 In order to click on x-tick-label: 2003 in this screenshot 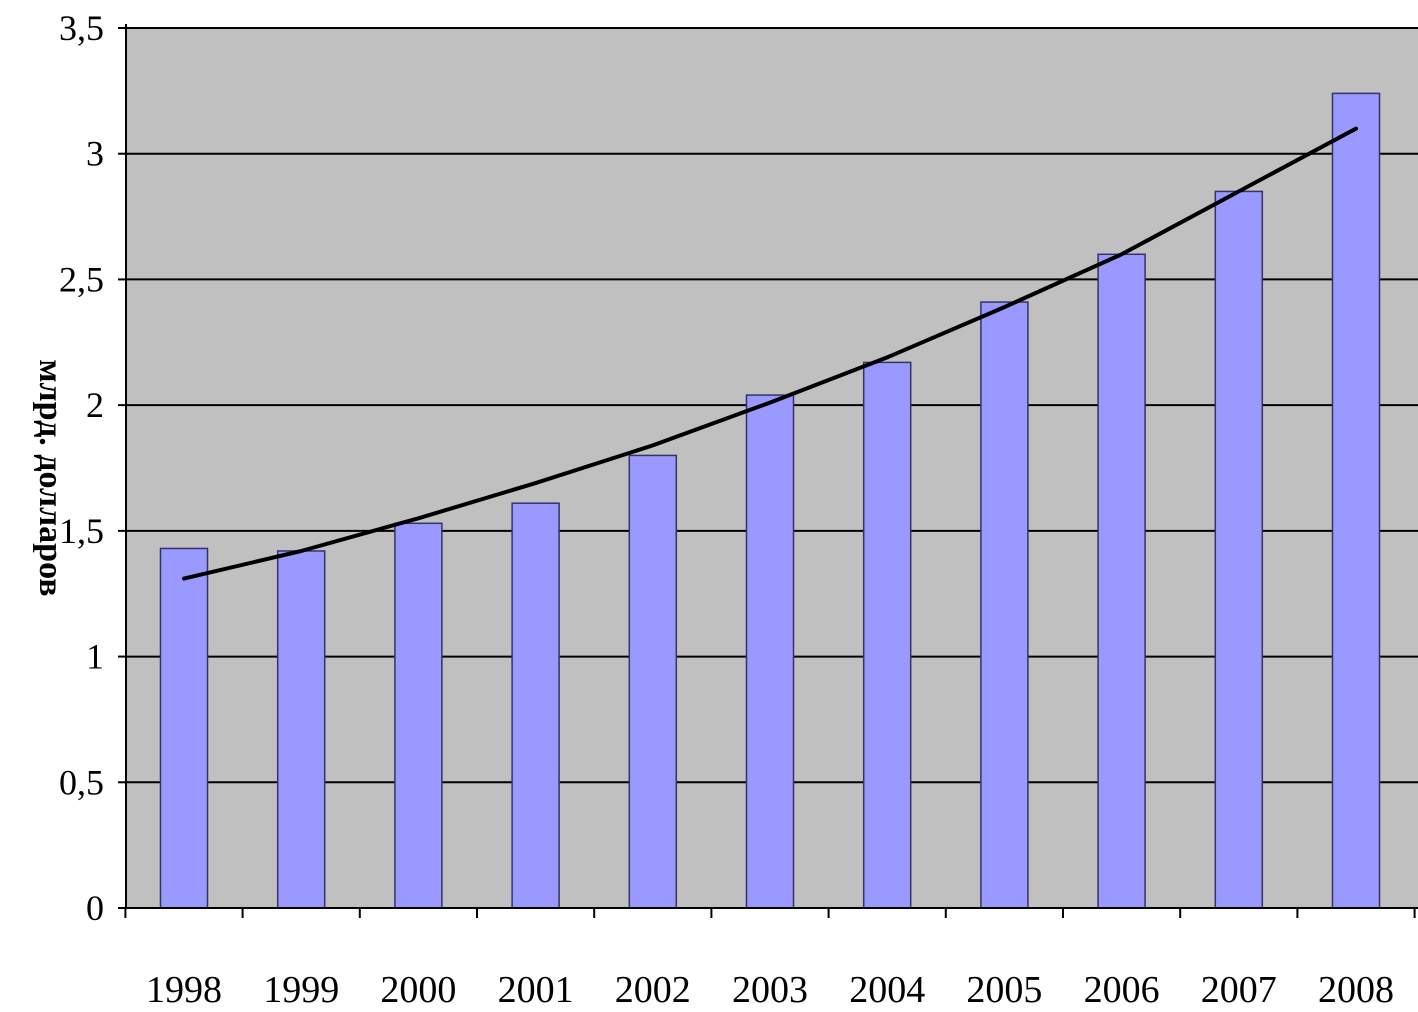, I will do `click(770, 990)`.